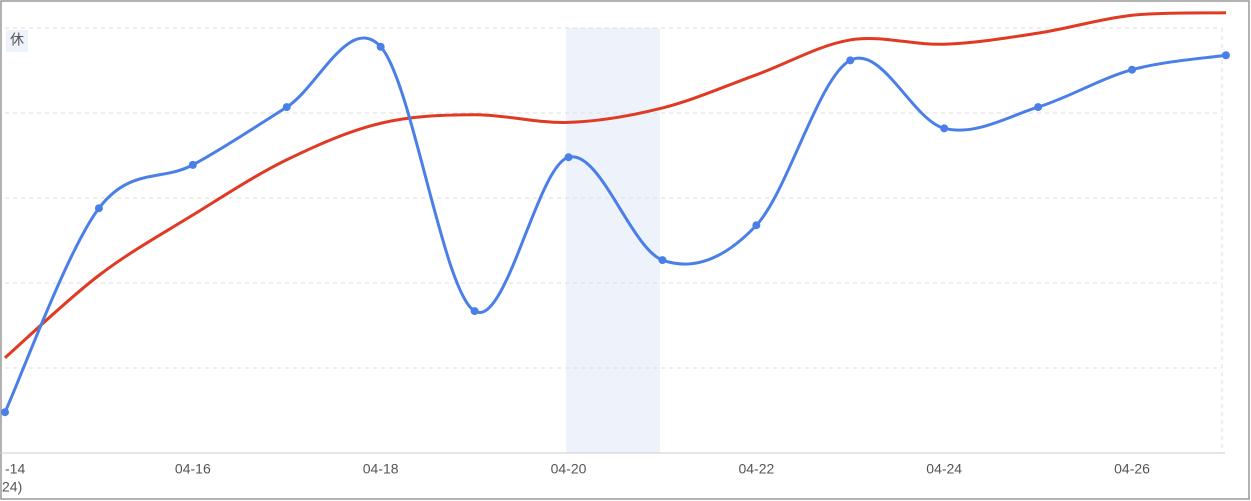 Image resolution: width=1251 pixels, height=501 pixels. I want to click on x-tick-label: -14, so click(15, 469).